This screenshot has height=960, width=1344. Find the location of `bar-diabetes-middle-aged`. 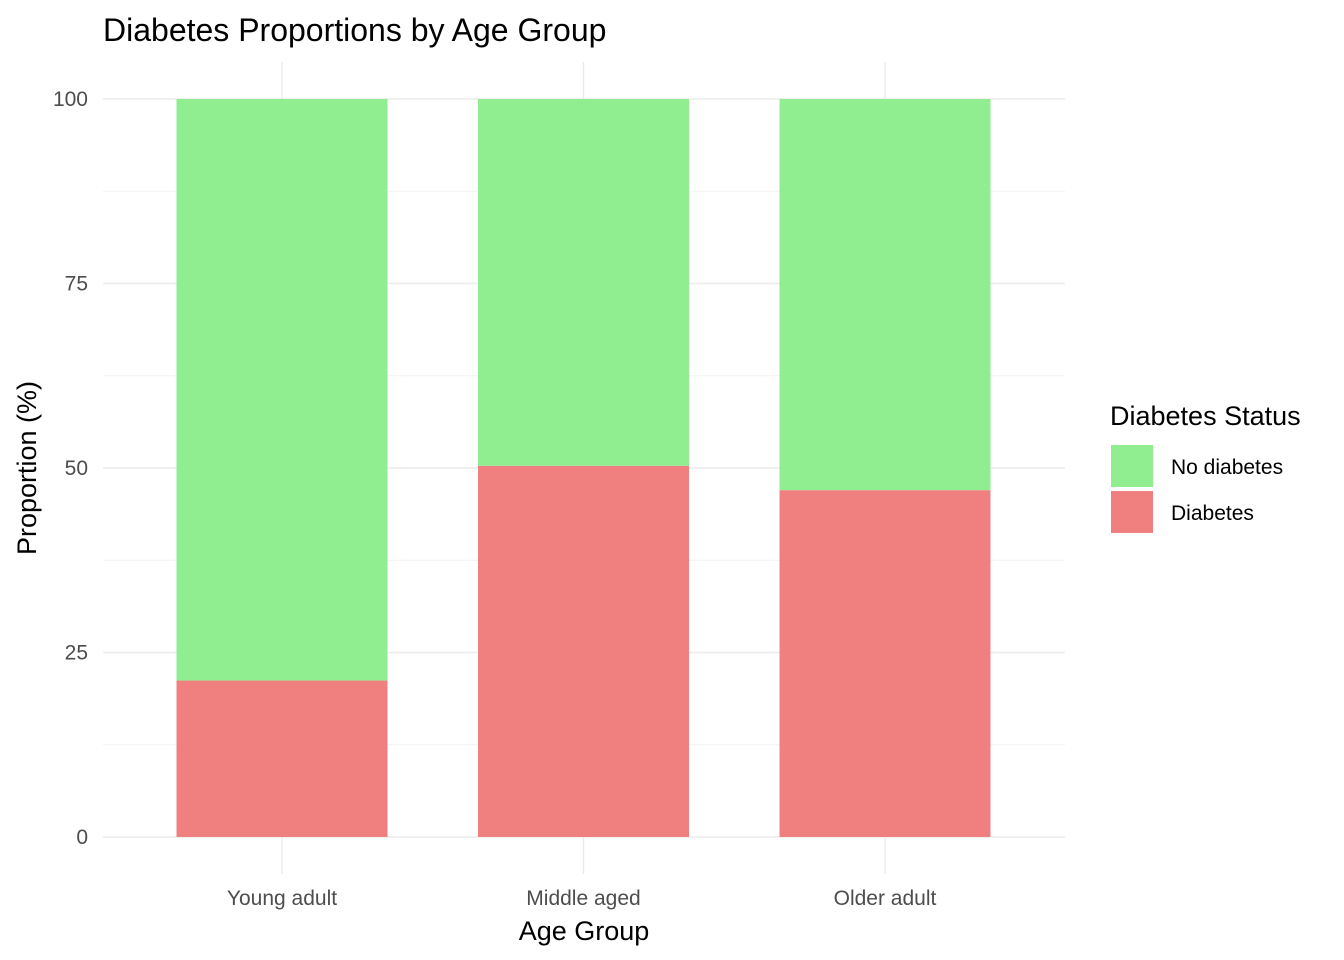

bar-diabetes-middle-aged is located at coordinates (583, 651).